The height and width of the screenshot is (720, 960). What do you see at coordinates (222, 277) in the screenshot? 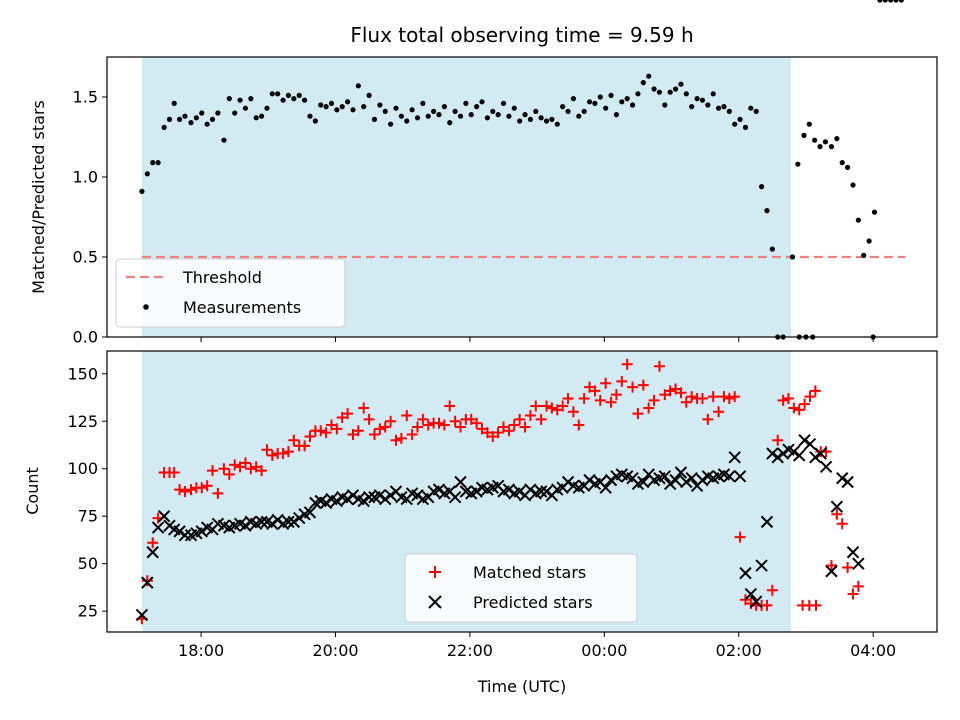
I see `legend-threshold-label: Threshold` at bounding box center [222, 277].